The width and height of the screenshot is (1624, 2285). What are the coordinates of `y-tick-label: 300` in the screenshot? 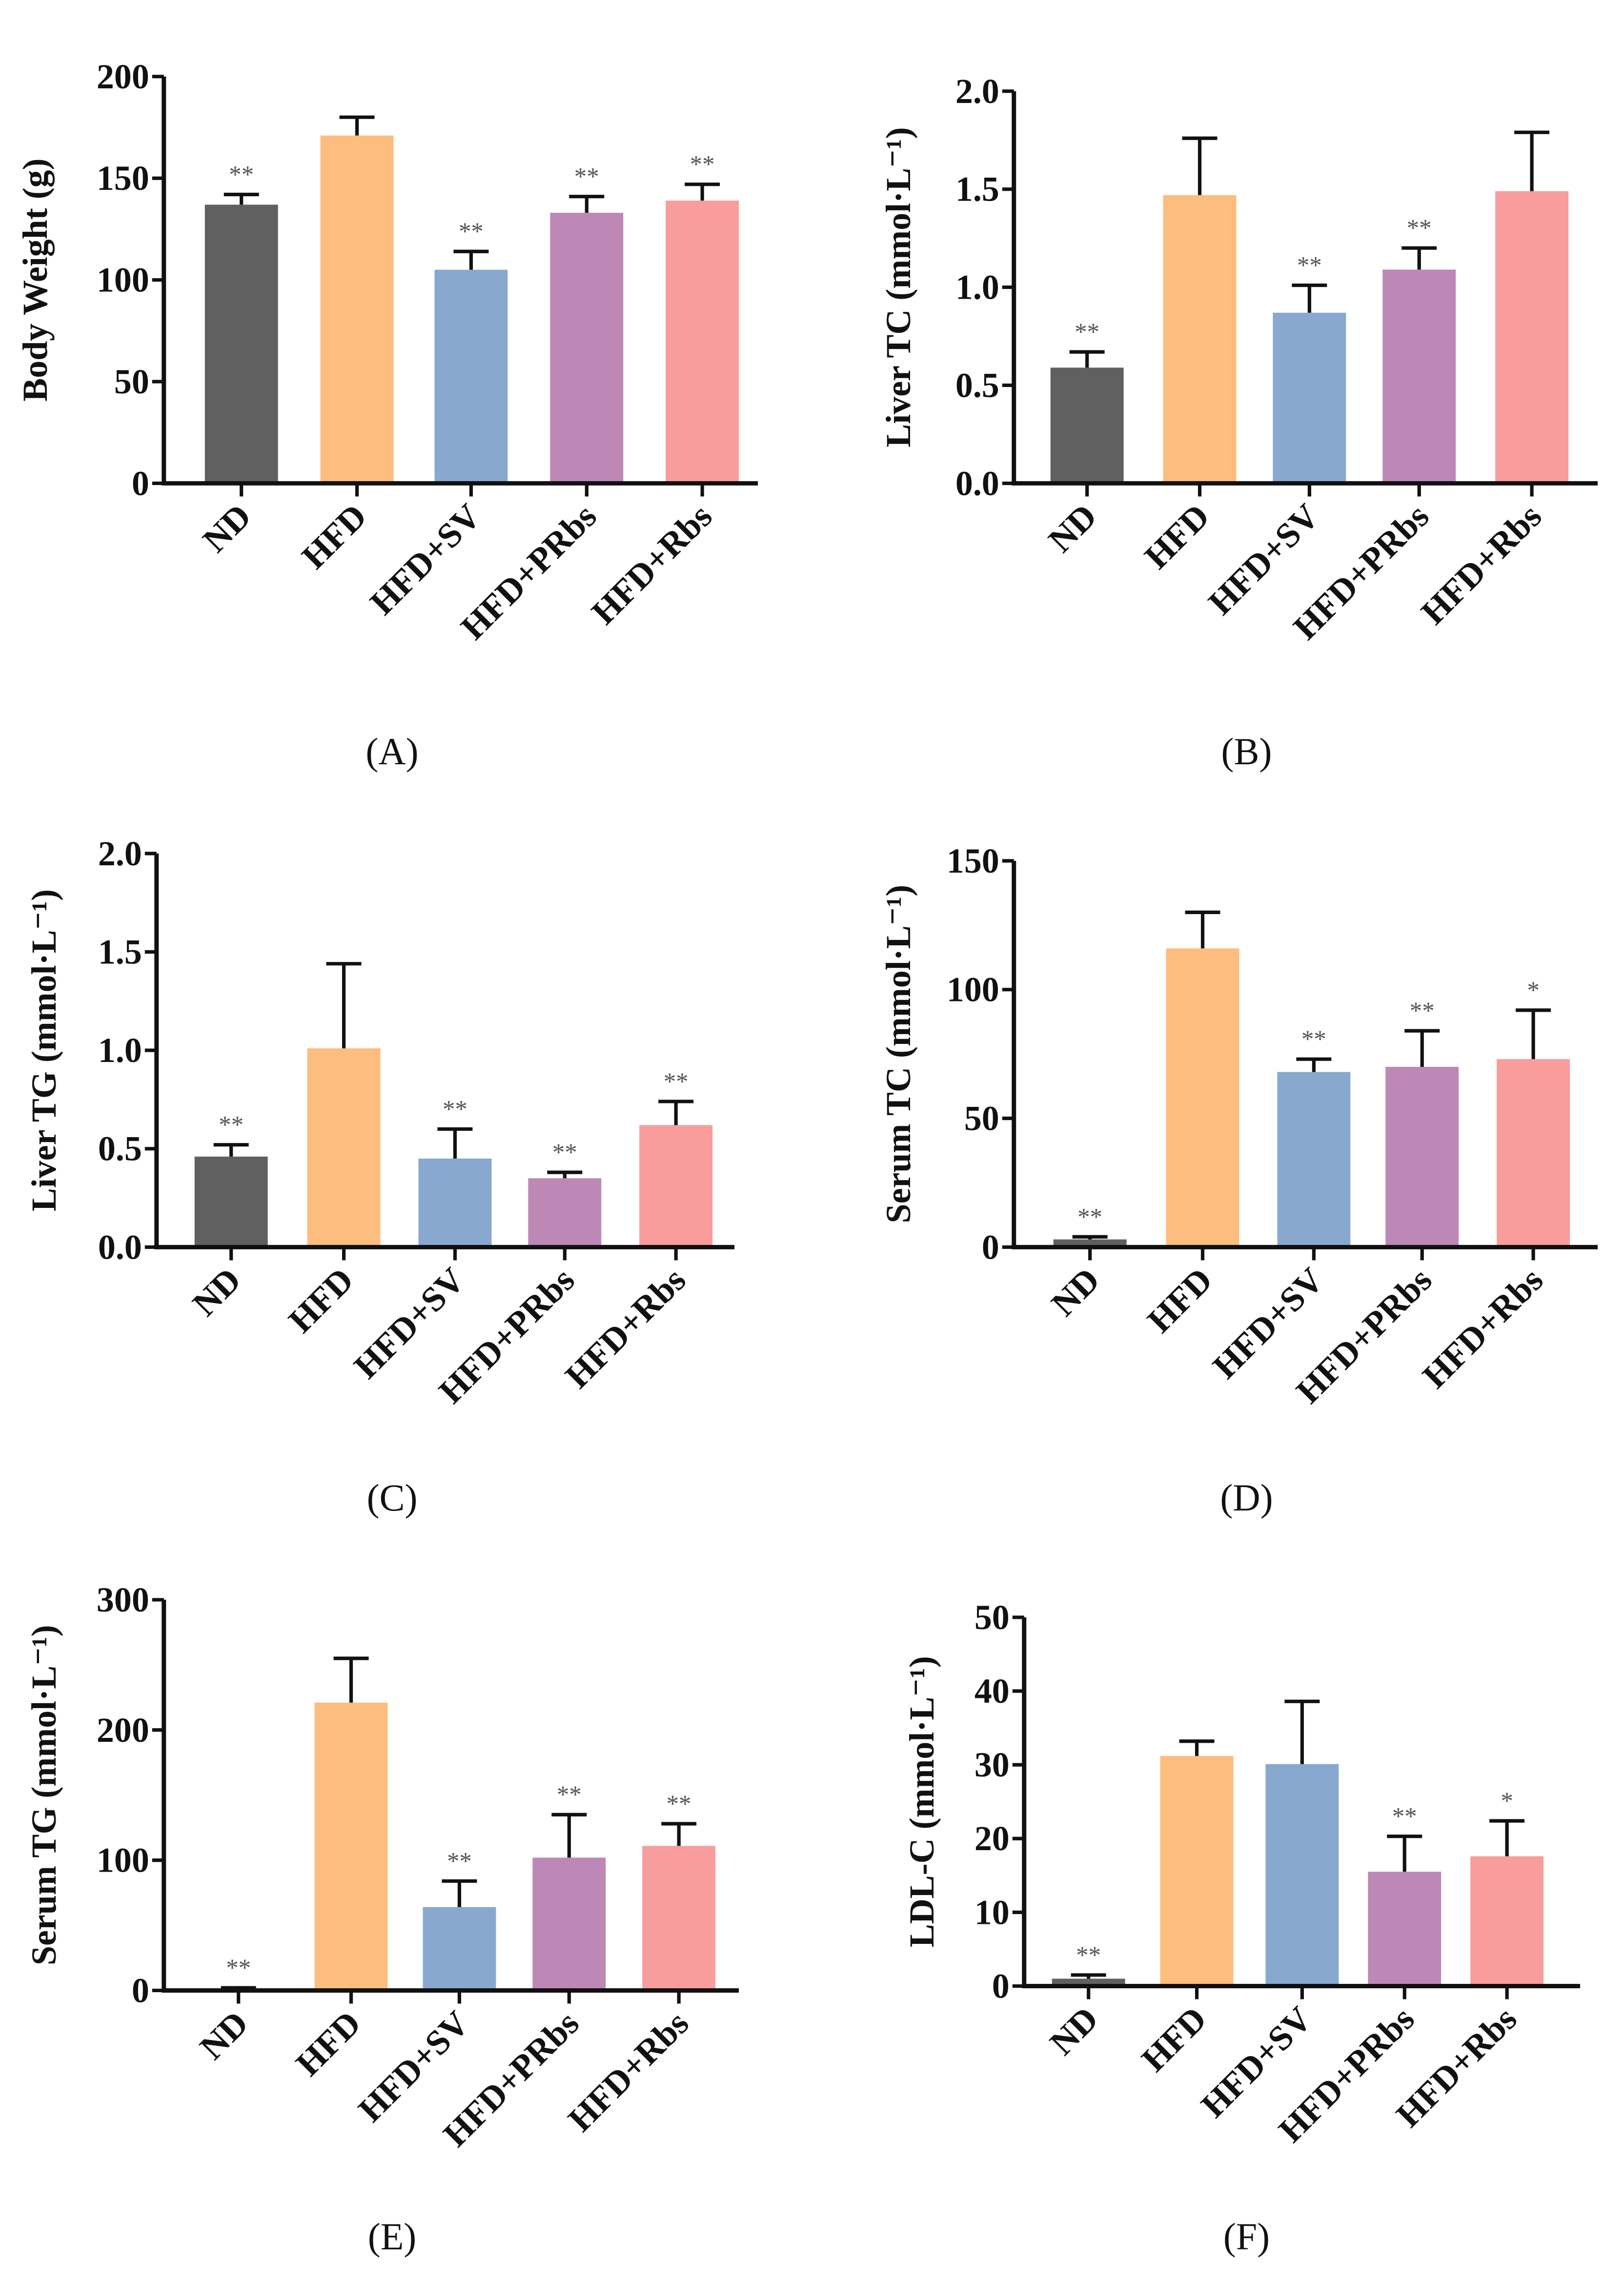 It's located at (123, 1599).